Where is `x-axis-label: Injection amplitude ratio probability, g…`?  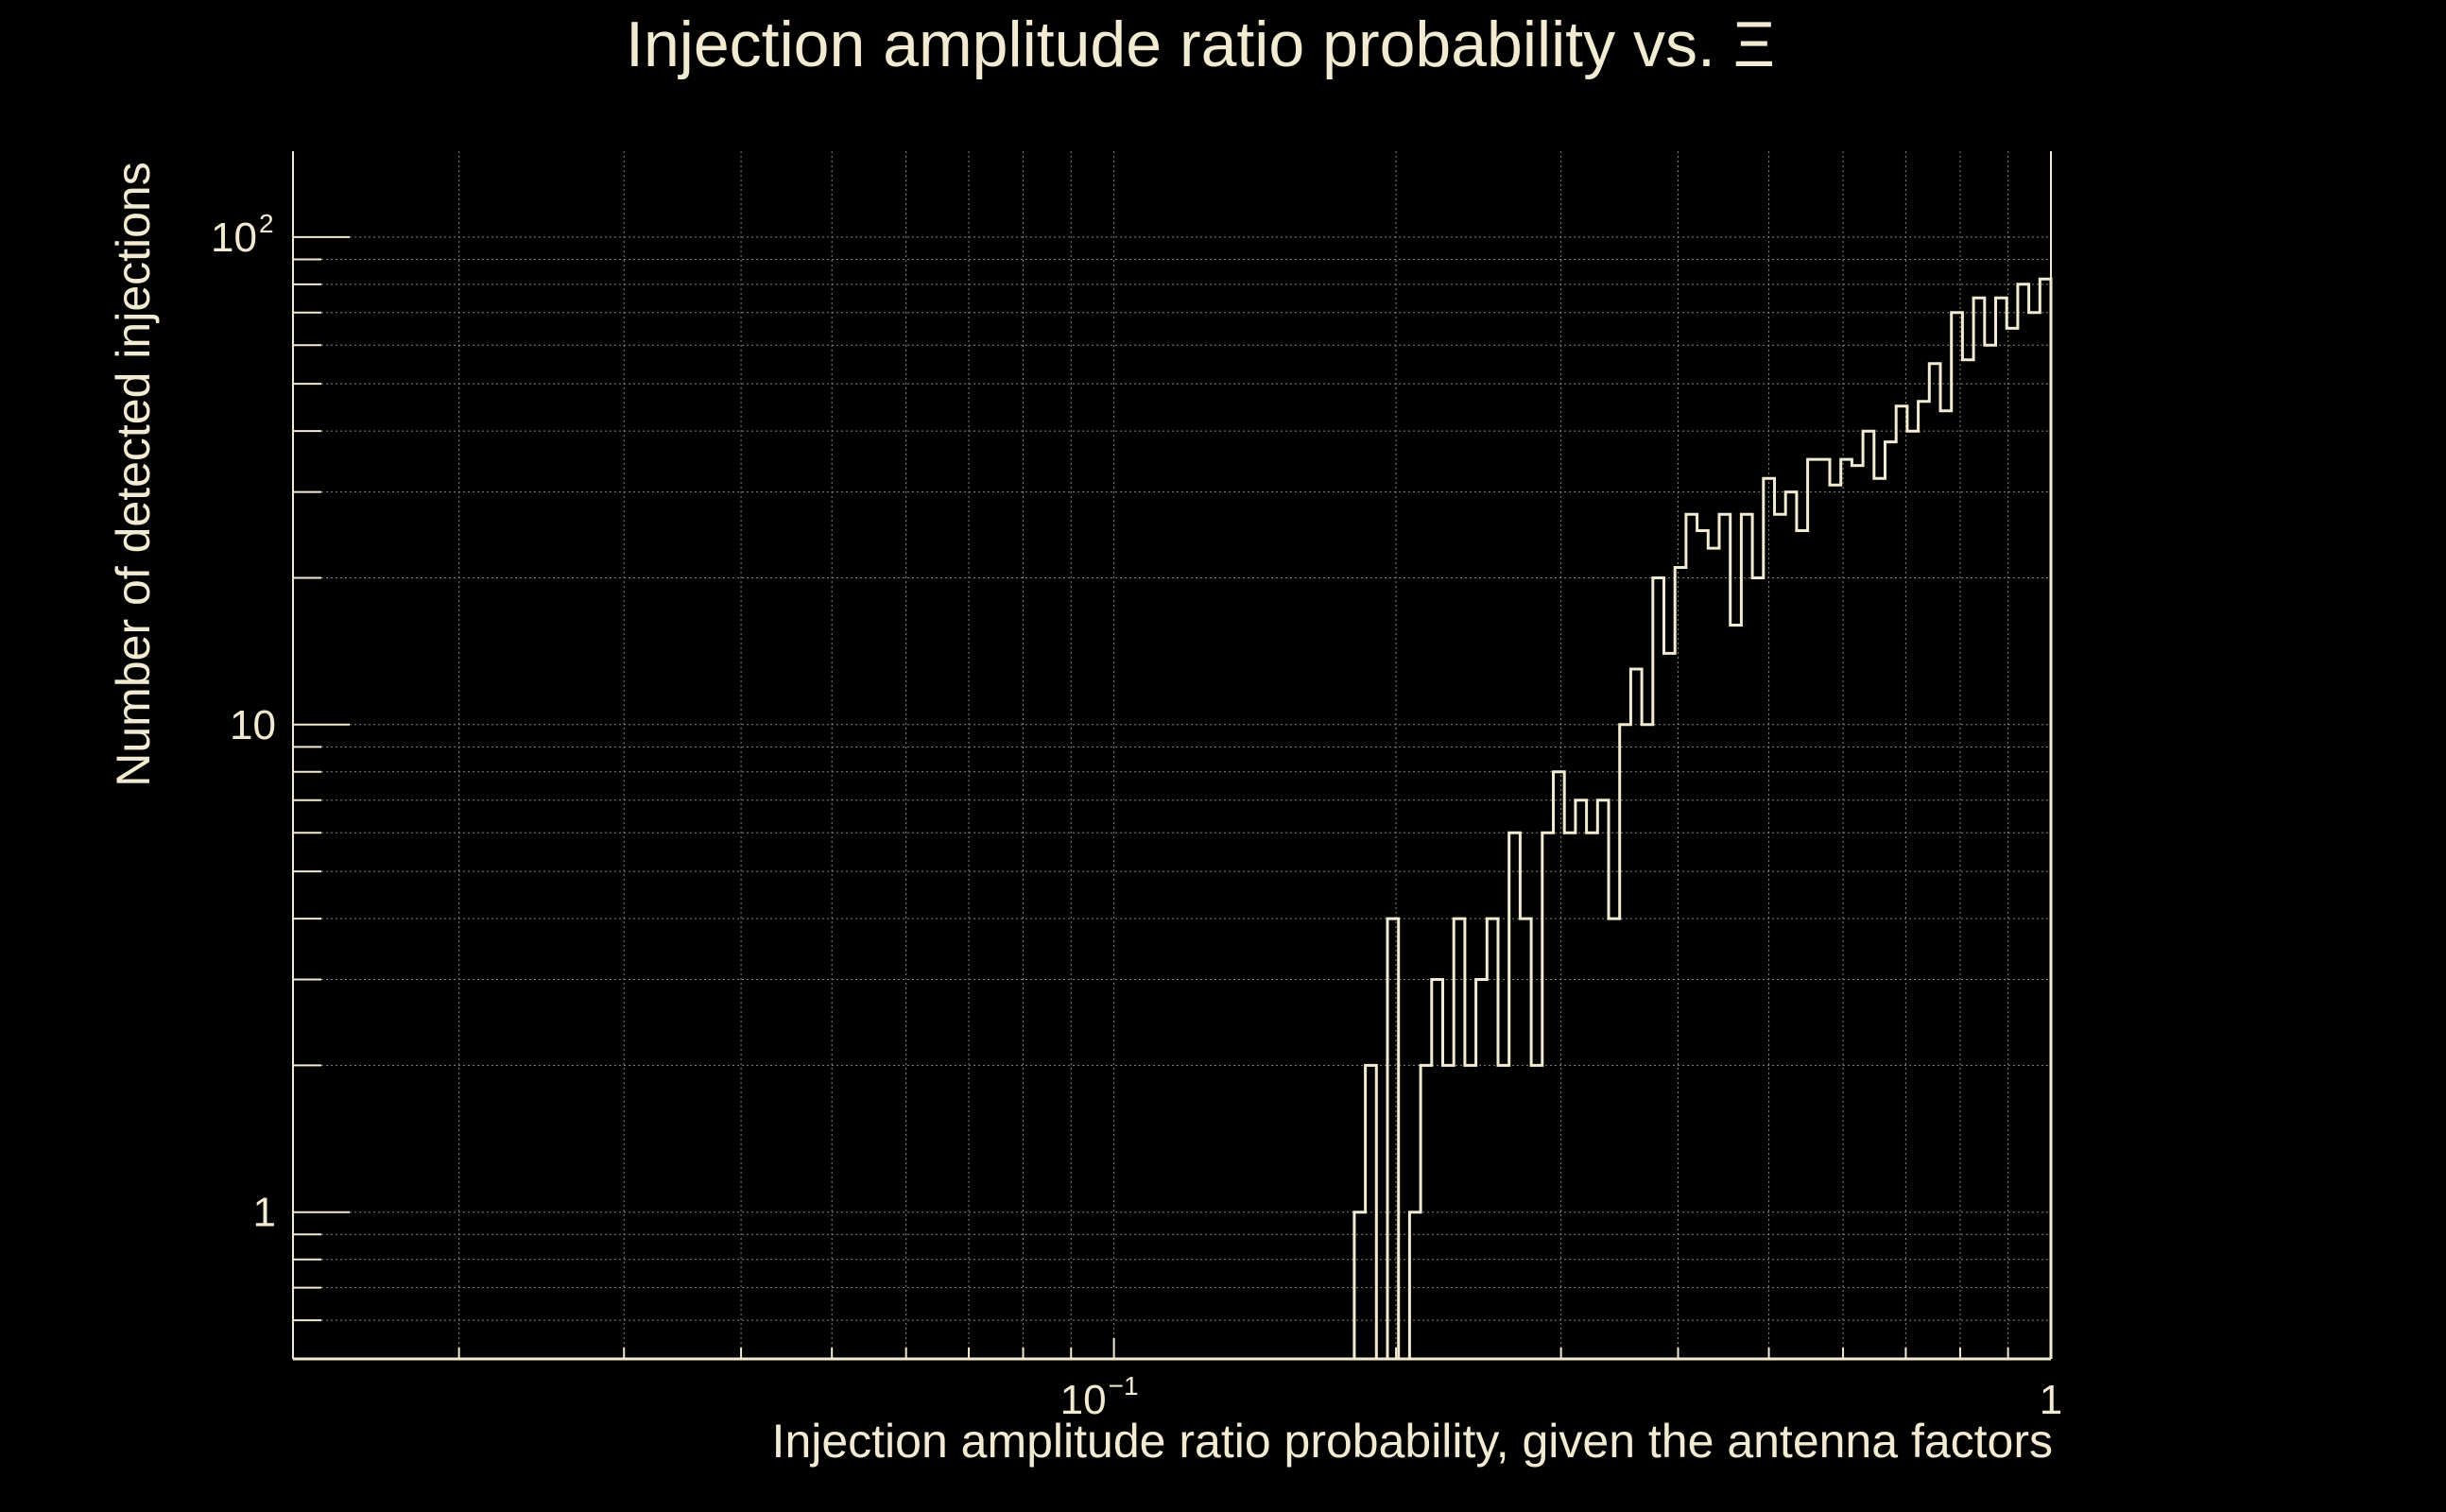
x-axis-label: Injection amplitude ratio probability, g… is located at coordinates (1412, 1441).